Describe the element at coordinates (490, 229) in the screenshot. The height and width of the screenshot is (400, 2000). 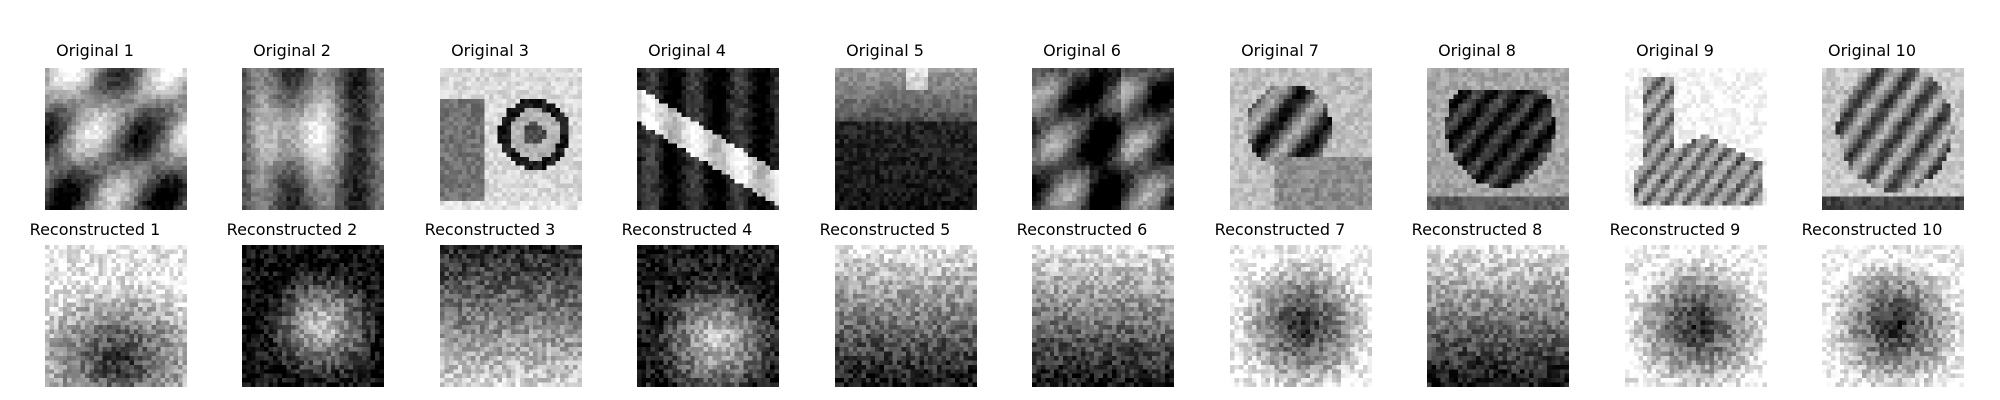
I see `reconstructed-title: Reconstructed 3` at that location.